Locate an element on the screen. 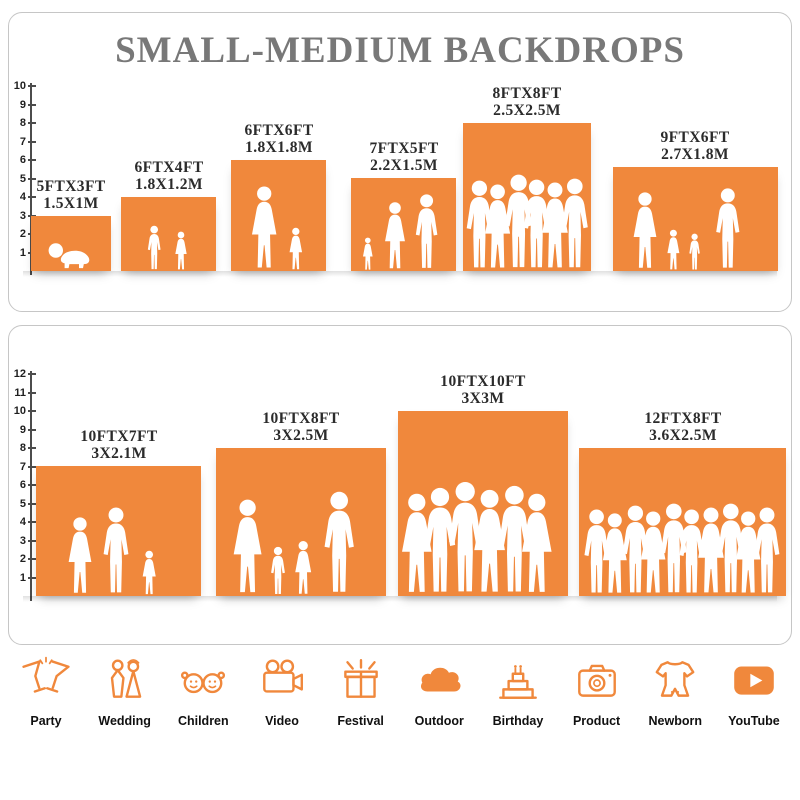 Image resolution: width=800 pixels, height=800 pixels. backdrop-block-5x3 is located at coordinates (71, 243).